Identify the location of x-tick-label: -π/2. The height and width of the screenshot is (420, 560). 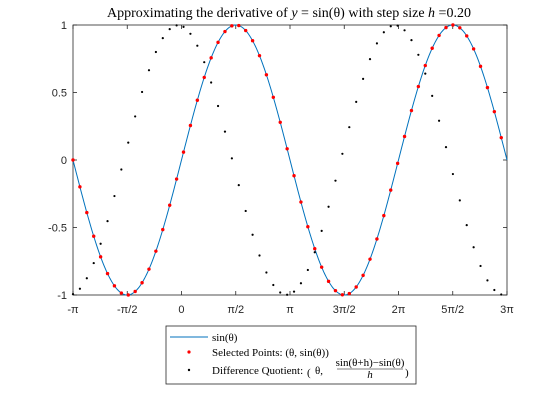
(127, 310).